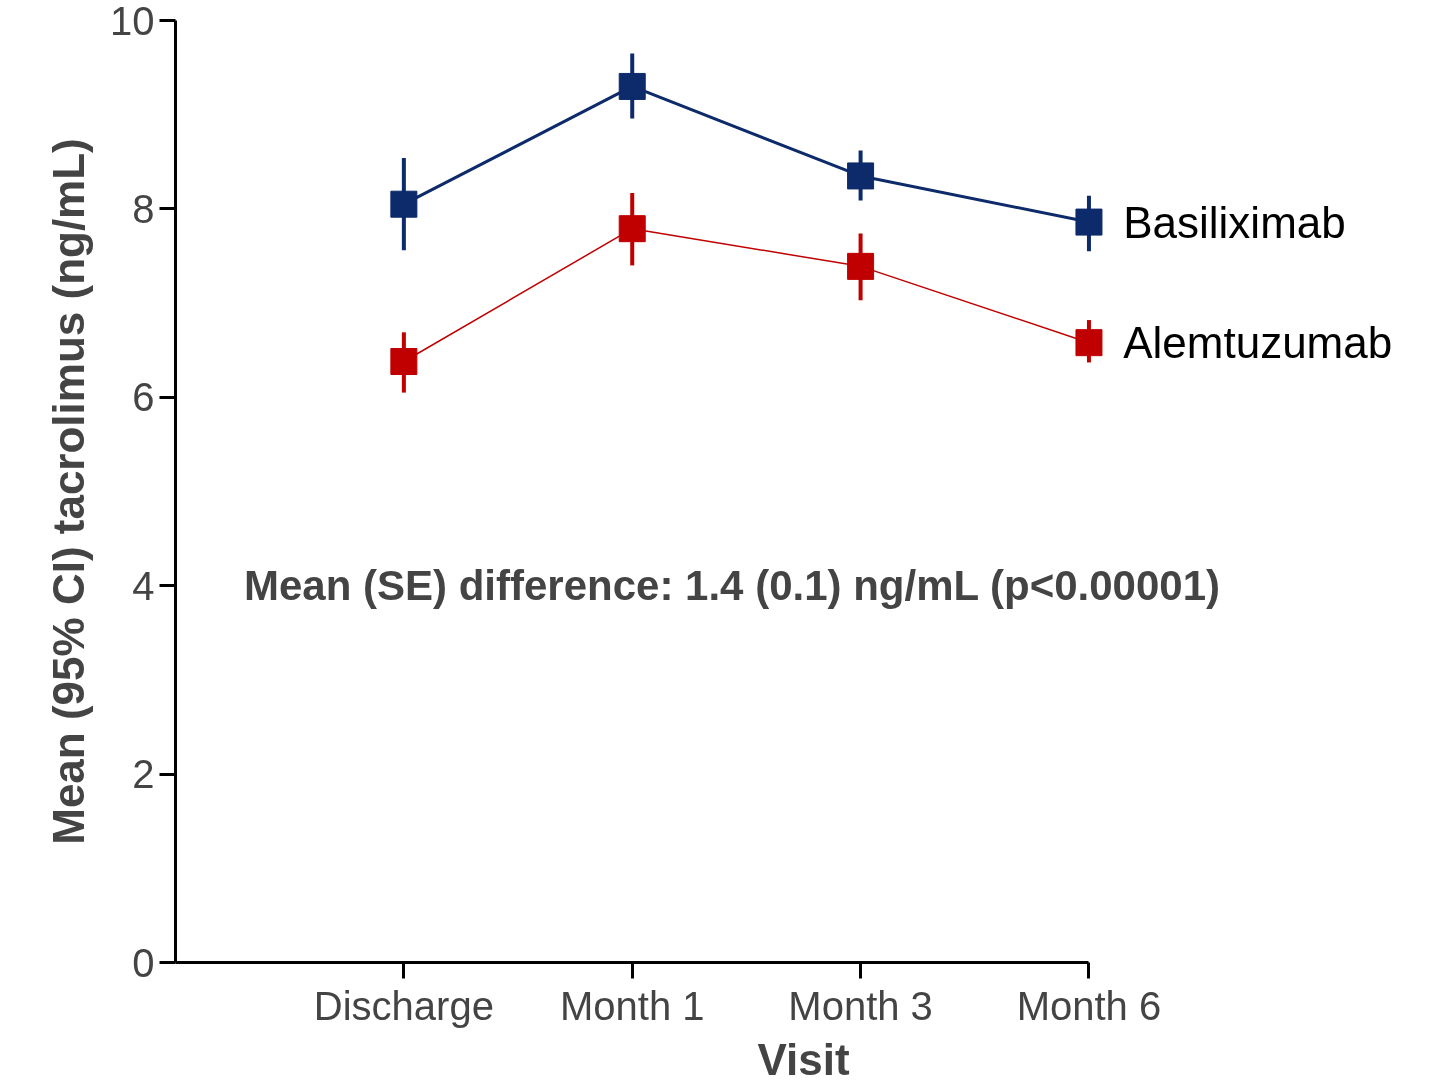 The image size is (1431, 1090). I want to click on y-tick-label: 8, so click(143, 208).